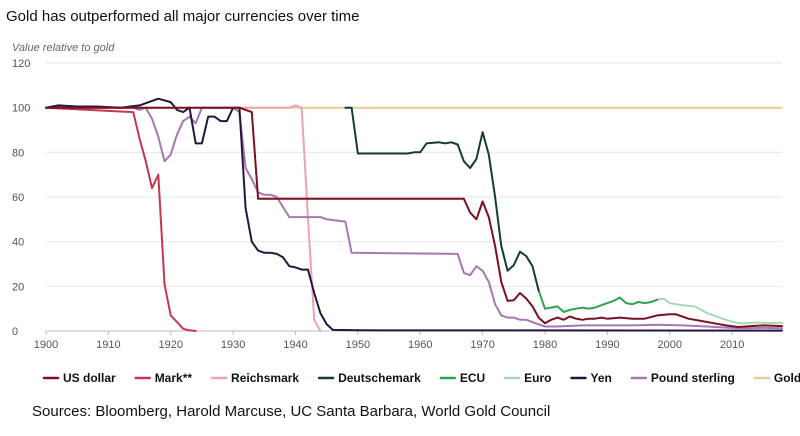  Describe the element at coordinates (89, 378) in the screenshot. I see `legend-label-us-dollar: US dollar` at that location.